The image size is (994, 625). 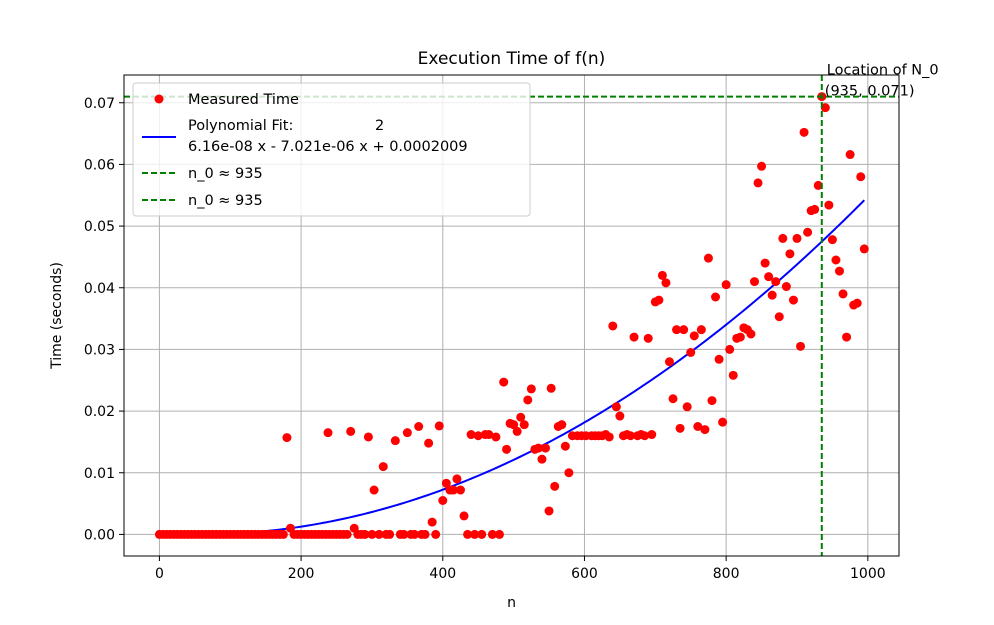 I want to click on legend-marker-measured, so click(x=159, y=99).